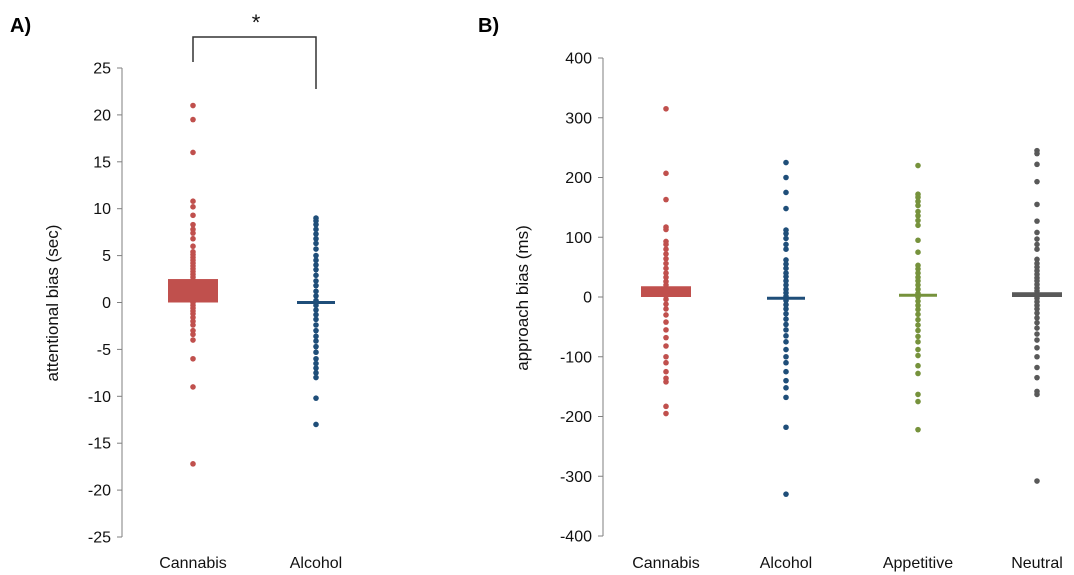 This screenshot has height=575, width=1074. What do you see at coordinates (193, 563) in the screenshot?
I see `panel-a-x-label: Cannabis` at bounding box center [193, 563].